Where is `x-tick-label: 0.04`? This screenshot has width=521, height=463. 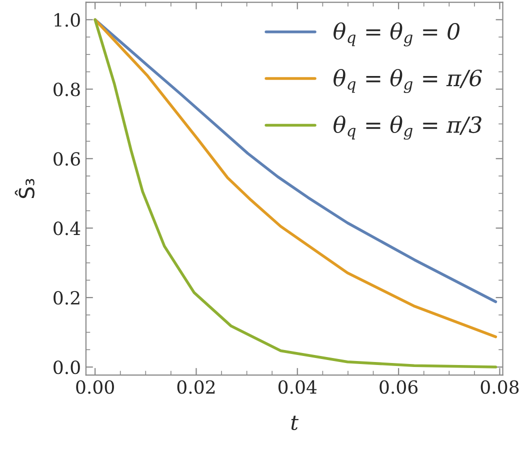 x-tick-label: 0.04 is located at coordinates (297, 387).